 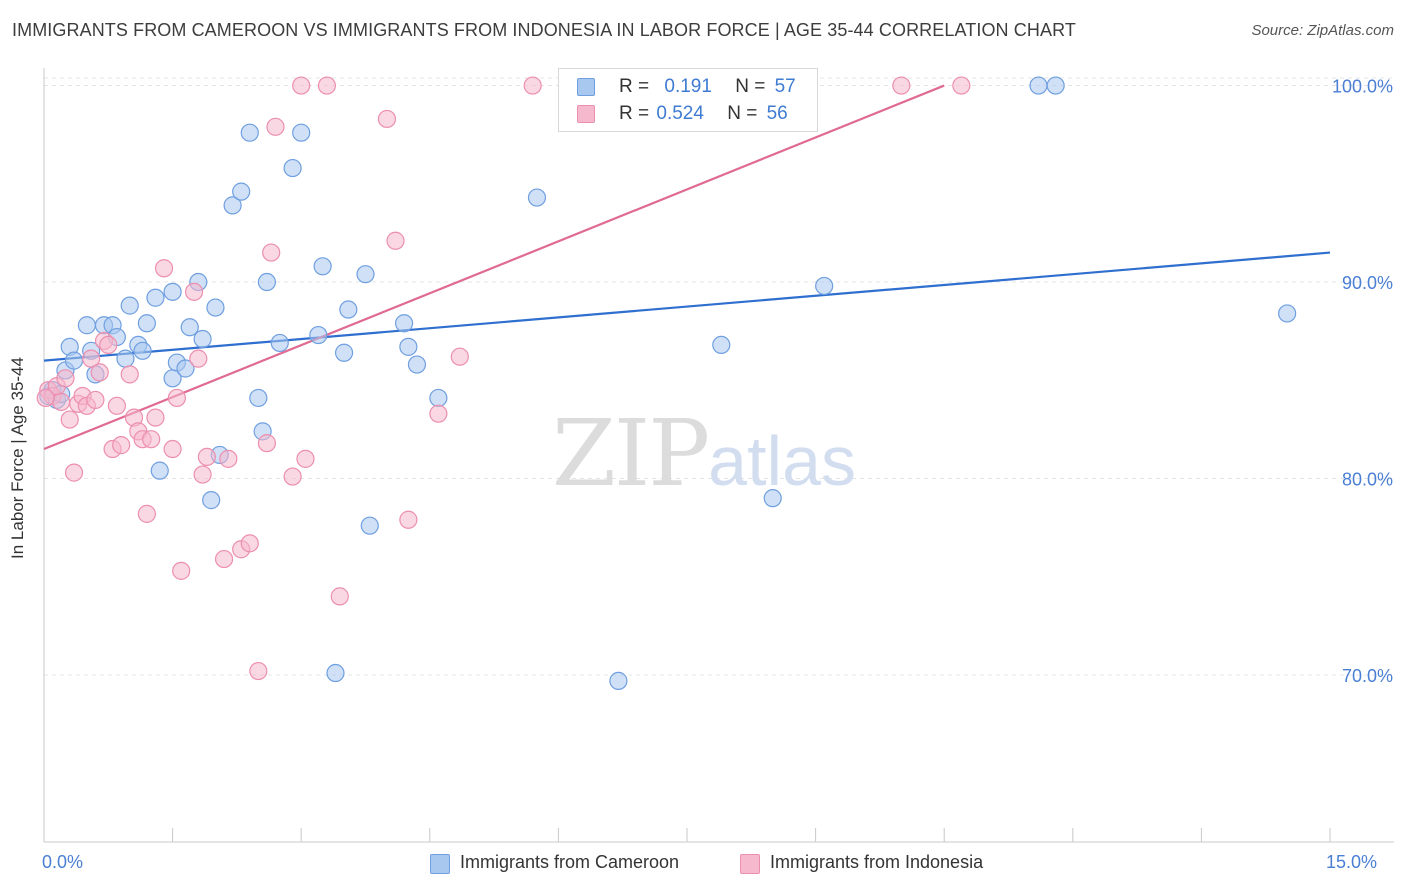 I want to click on watermark-zip: ZIP, so click(x=631, y=453).